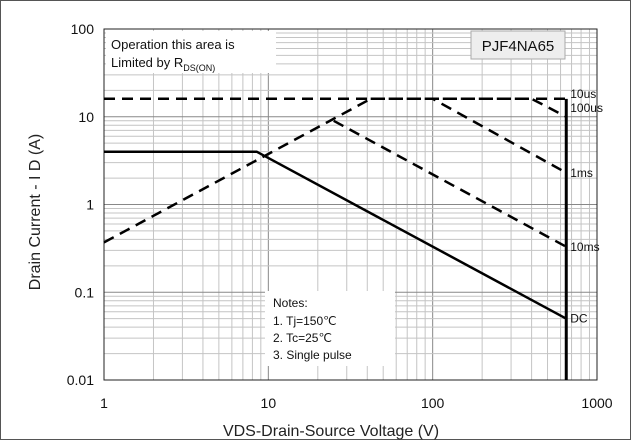  What do you see at coordinates (596, 403) in the screenshot?
I see `x-tick-label: 1000` at bounding box center [596, 403].